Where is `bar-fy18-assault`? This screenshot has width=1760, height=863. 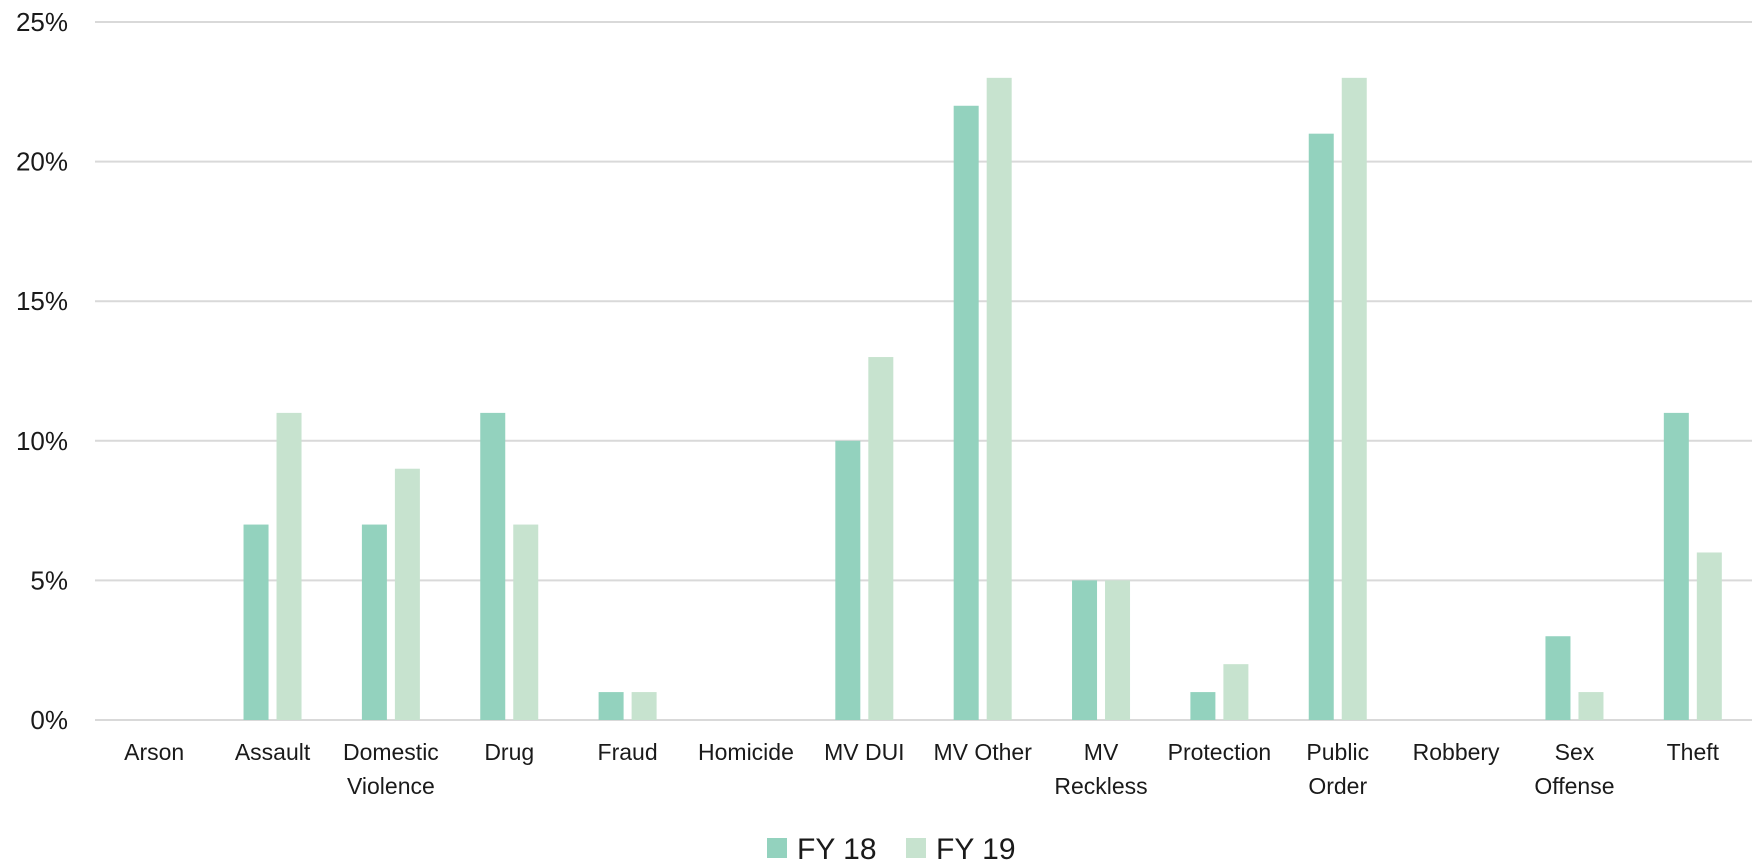 bar-fy18-assault is located at coordinates (256, 622).